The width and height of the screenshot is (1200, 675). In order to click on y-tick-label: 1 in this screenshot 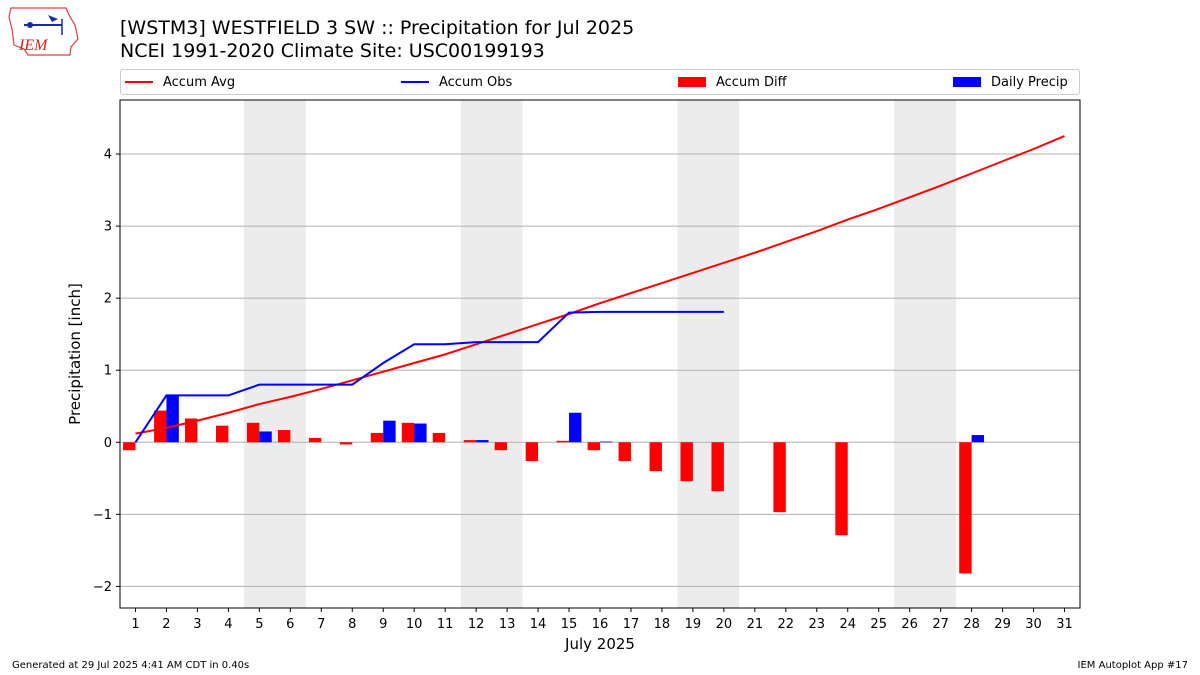, I will do `click(108, 371)`.